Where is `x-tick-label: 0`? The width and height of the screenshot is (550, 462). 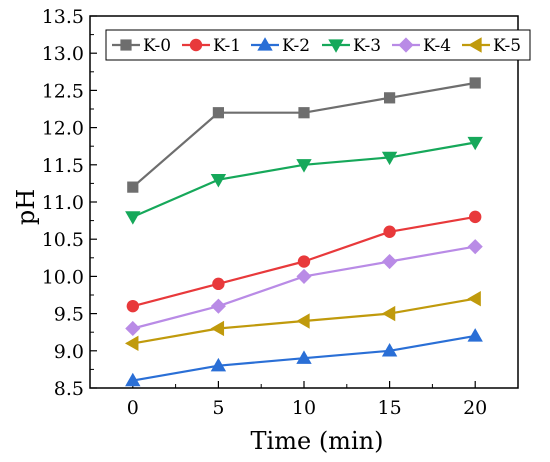
x-tick-label: 0 is located at coordinates (133, 408).